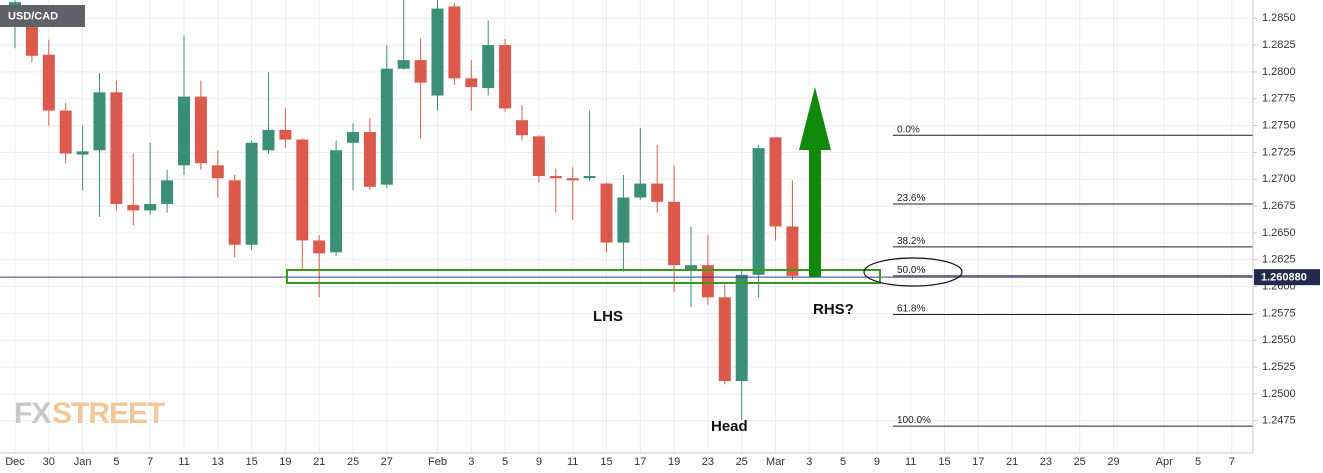  I want to click on fib-label: 100.0%, so click(914, 420).